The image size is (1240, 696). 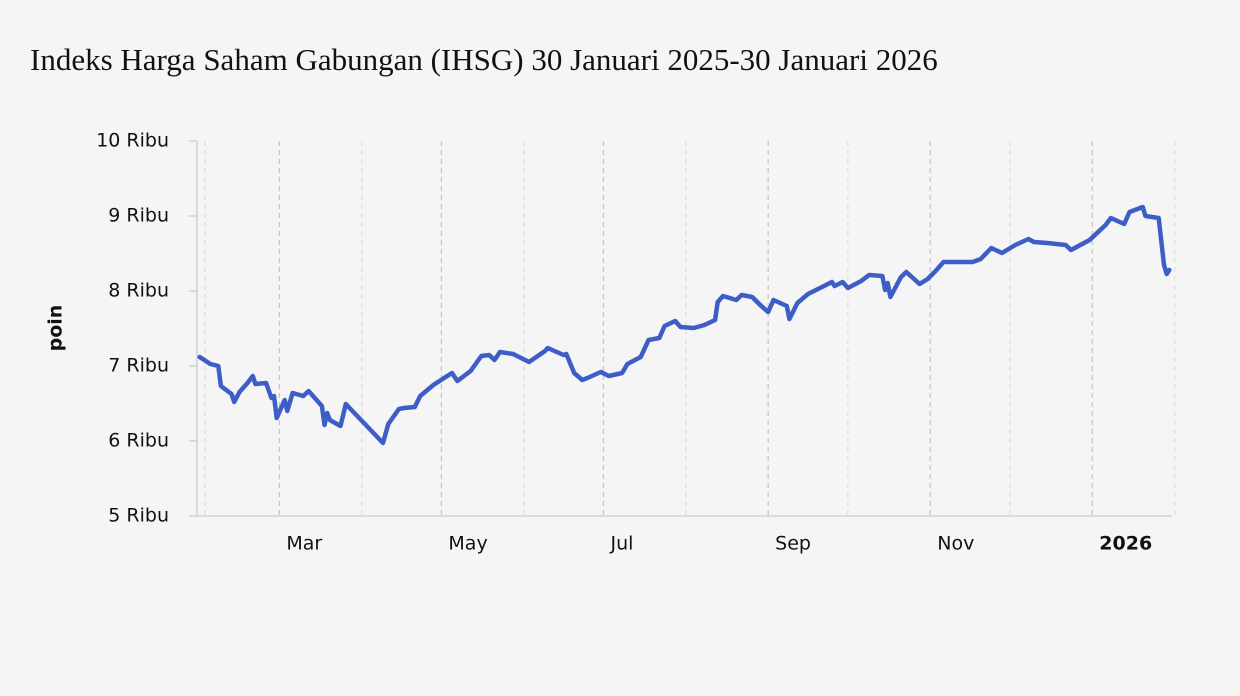 I want to click on y-axis-label: poin, so click(x=56, y=328).